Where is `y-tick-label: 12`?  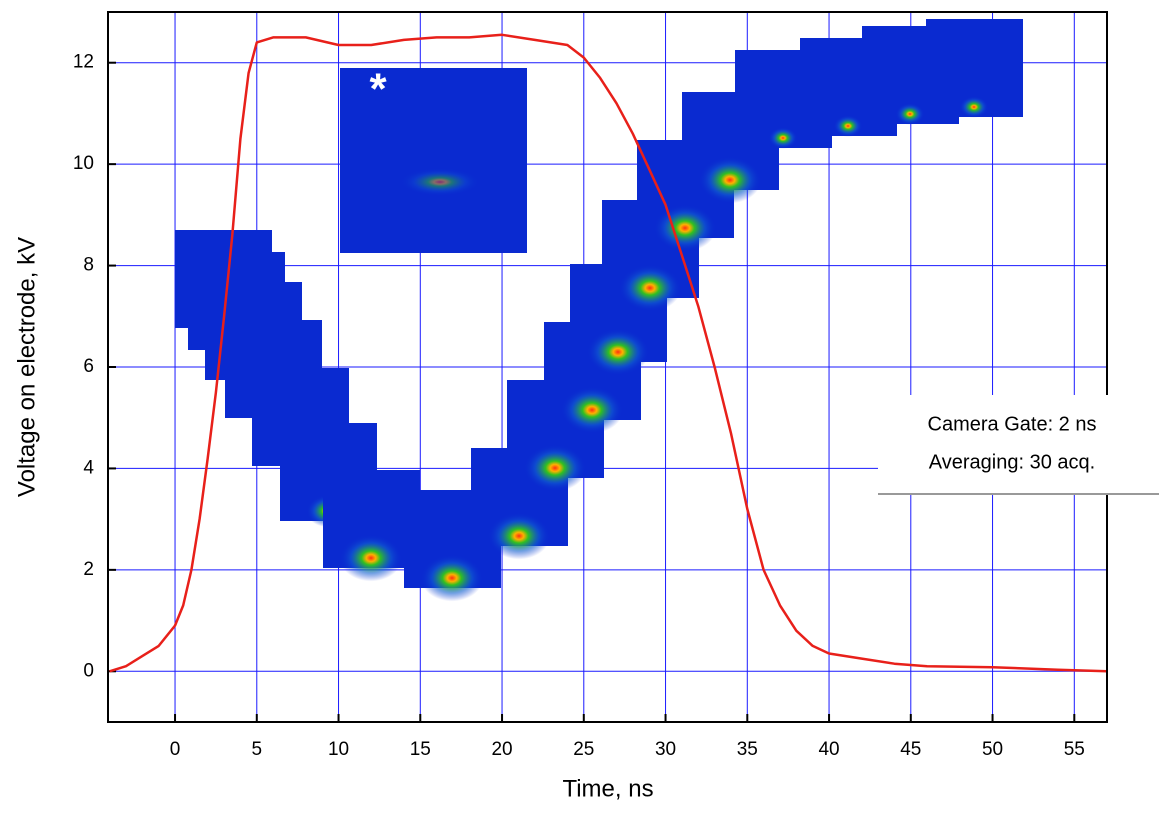
y-tick-label: 12 is located at coordinates (83, 62).